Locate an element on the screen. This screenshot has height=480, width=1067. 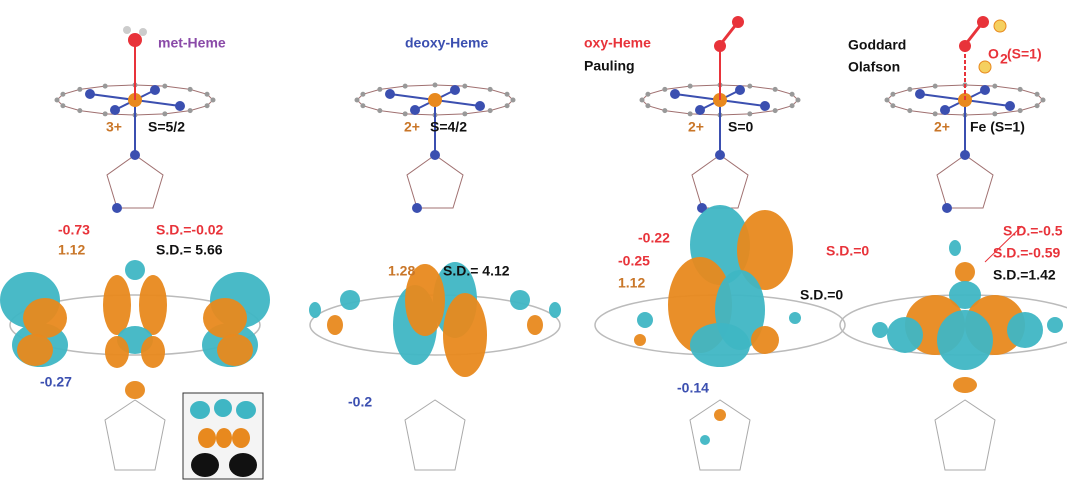
label: S.D.=-0.02 is located at coordinates (190, 230).